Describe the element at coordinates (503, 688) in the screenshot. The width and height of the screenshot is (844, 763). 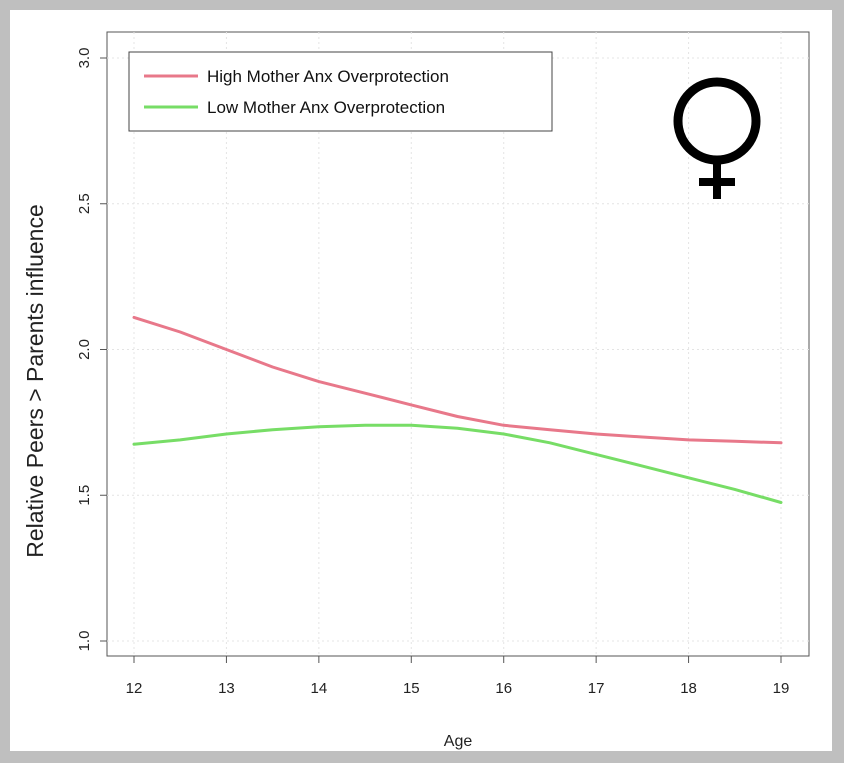
I see `x-tick-label: 16` at that location.